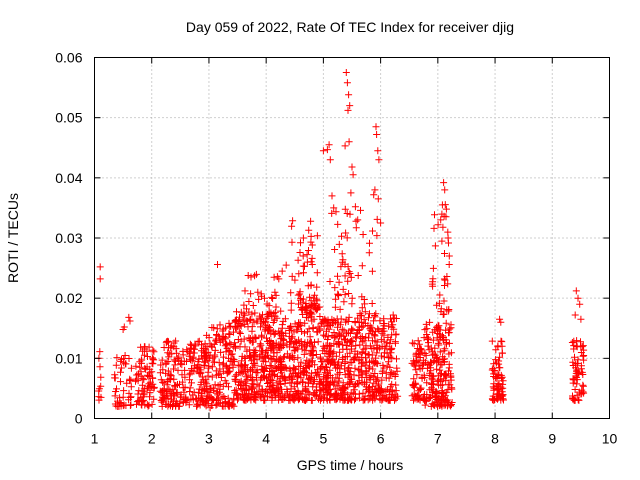 This screenshot has height=480, width=640. What do you see at coordinates (381, 439) in the screenshot?
I see `x-tick-label: 6` at bounding box center [381, 439].